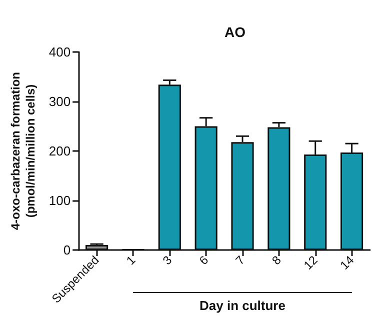 The width and height of the screenshot is (390, 334). What do you see at coordinates (59, 52) in the screenshot?
I see `y-tick-label: 400` at bounding box center [59, 52].